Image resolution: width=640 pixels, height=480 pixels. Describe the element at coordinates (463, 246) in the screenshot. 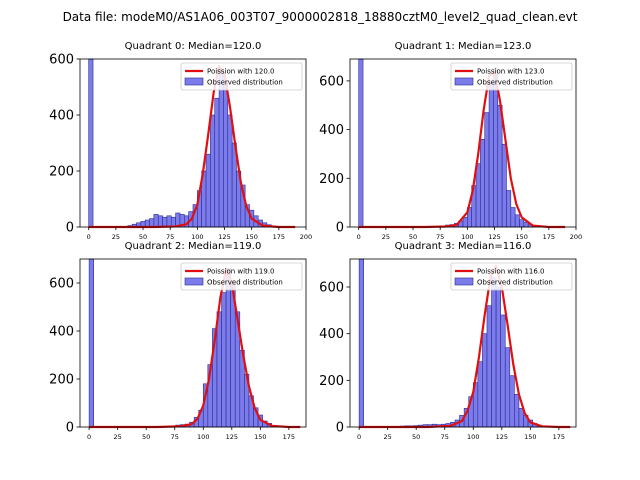

I see `subplot-title: Quadrant 3: Median=116.0` at that location.